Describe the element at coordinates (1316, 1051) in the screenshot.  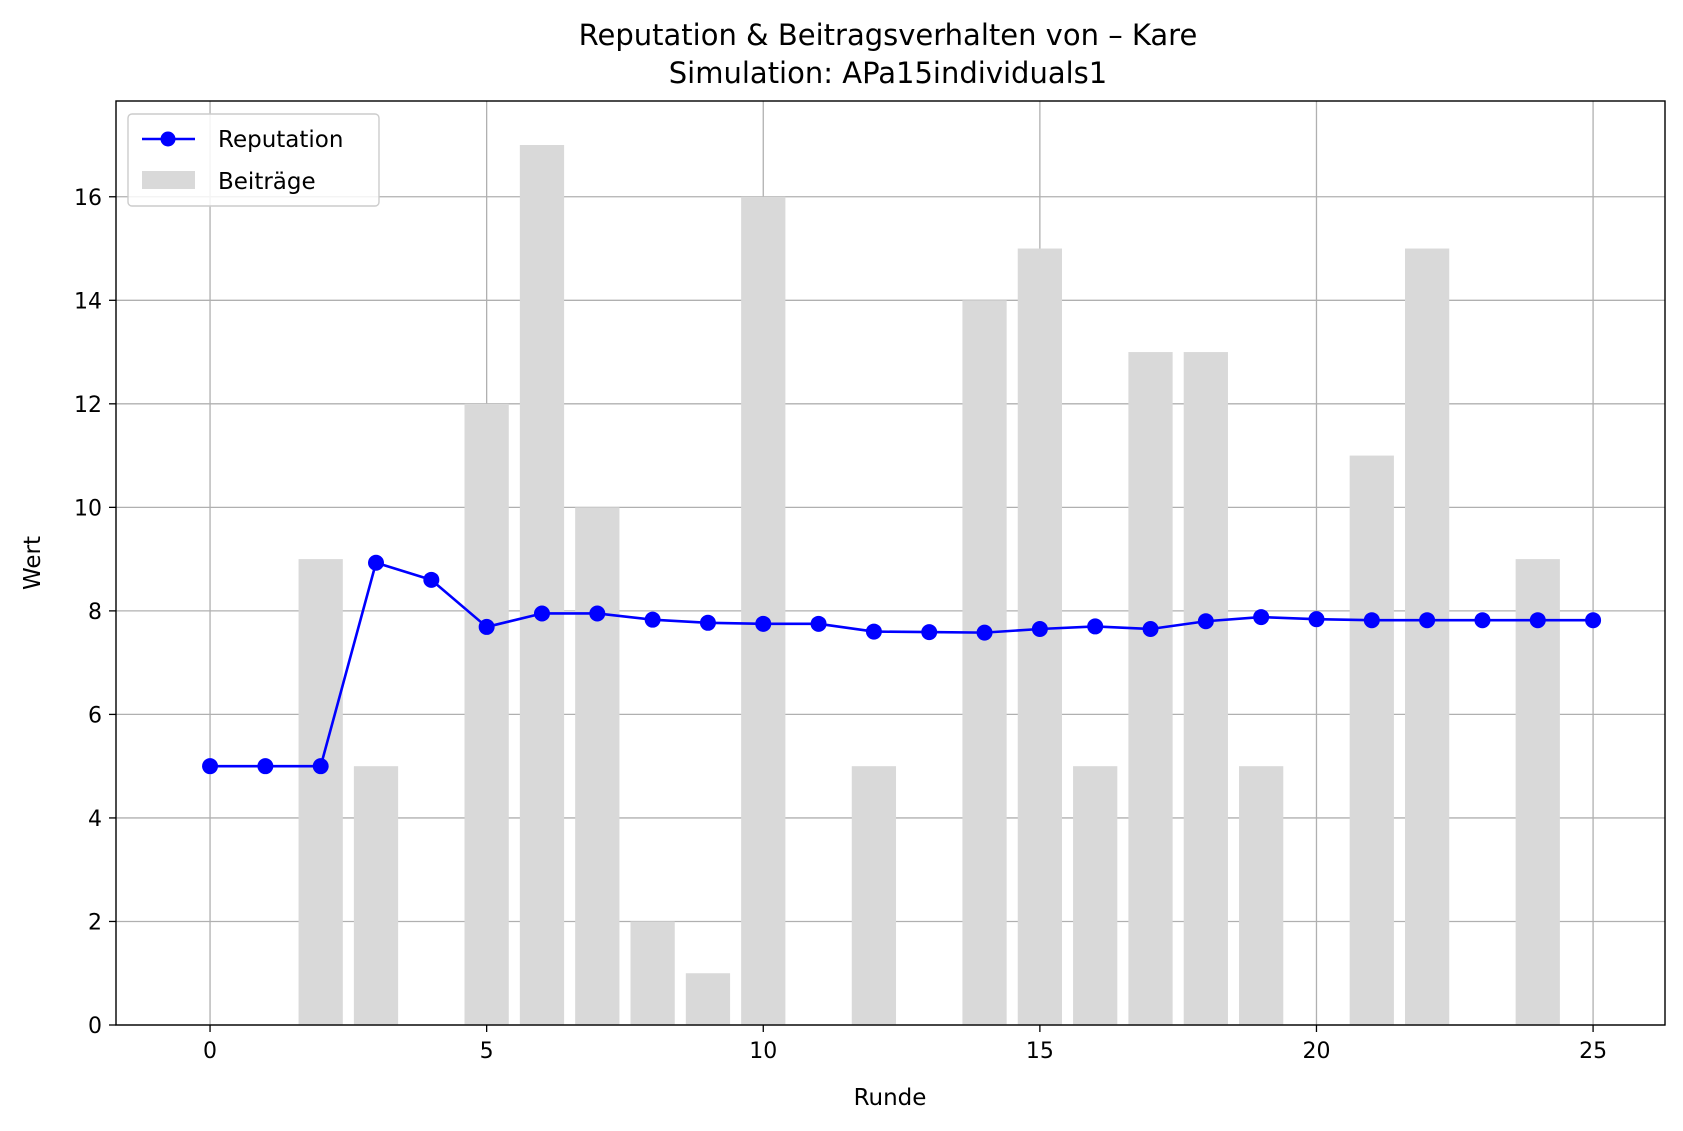
I see `x-tick-label: 20` at that location.